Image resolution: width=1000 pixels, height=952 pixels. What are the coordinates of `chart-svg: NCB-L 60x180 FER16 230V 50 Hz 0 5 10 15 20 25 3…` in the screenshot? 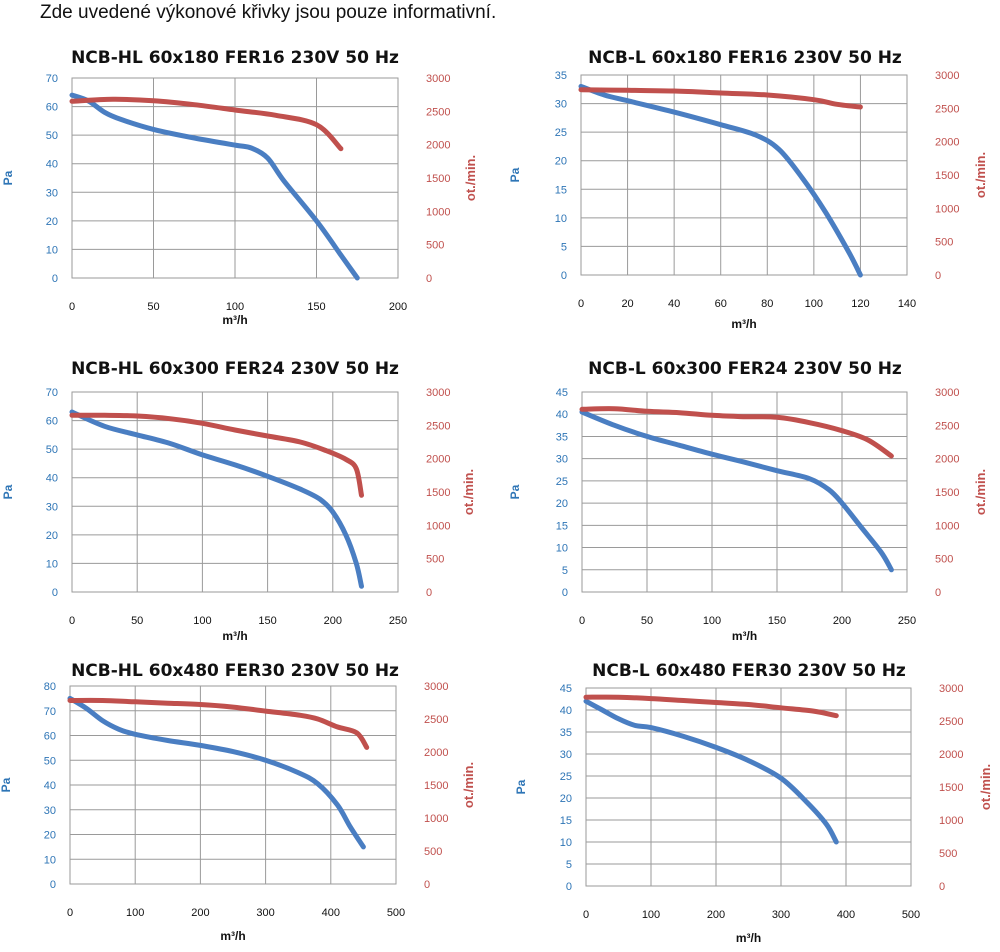 It's located at (748, 189).